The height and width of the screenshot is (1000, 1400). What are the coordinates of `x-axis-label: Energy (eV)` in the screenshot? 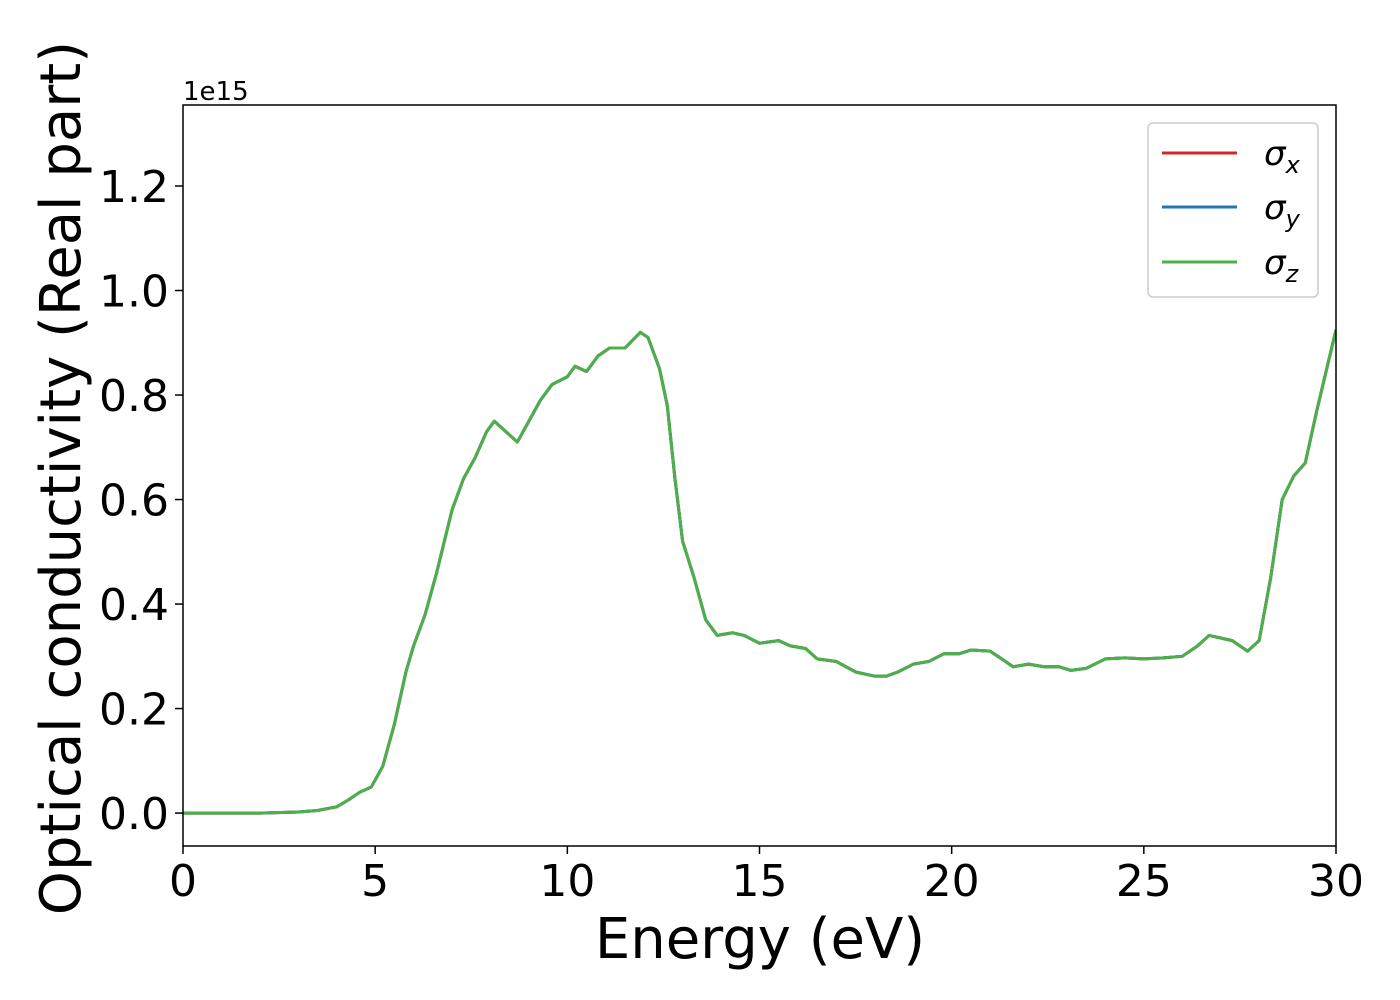 It's located at (760, 939).